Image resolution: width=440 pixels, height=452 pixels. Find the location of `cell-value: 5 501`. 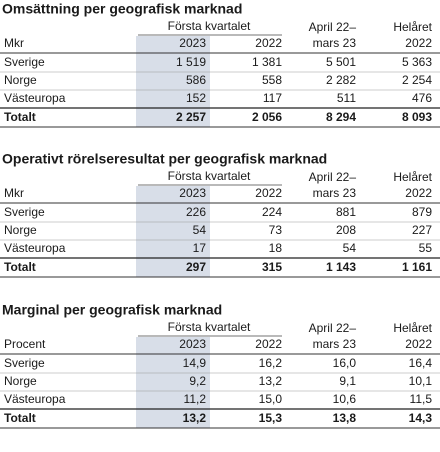

cell-value: 5 501 is located at coordinates (341, 62).